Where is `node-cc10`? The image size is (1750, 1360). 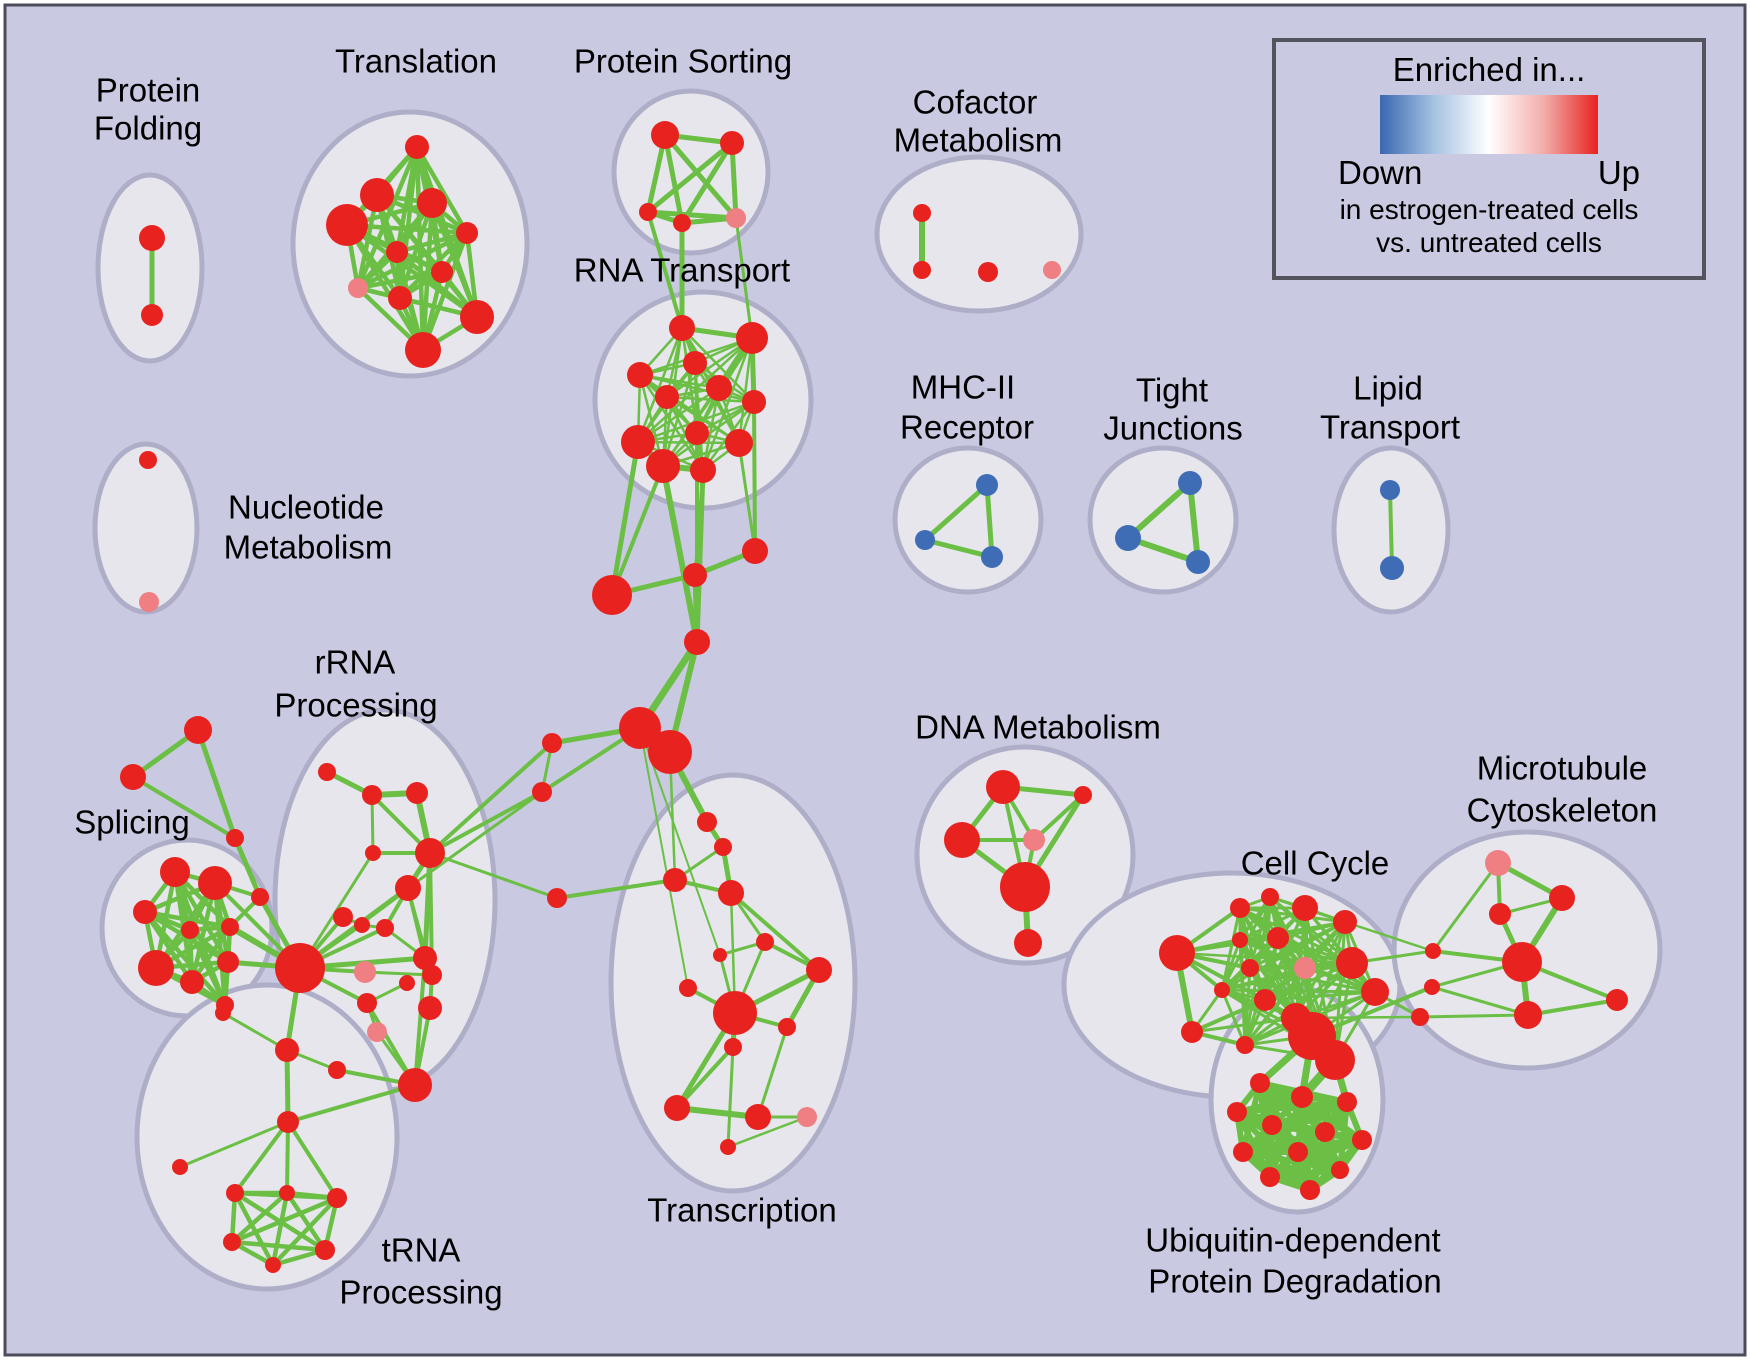
node-cc10 is located at coordinates (1222, 990).